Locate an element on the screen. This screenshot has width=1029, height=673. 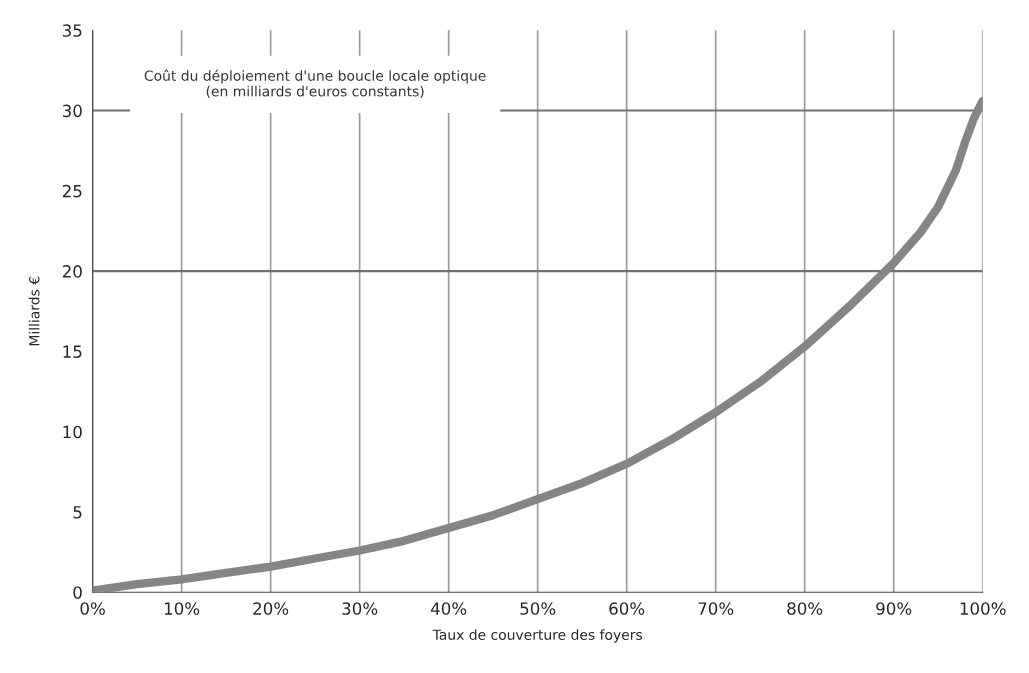
x-tick-label: 90% is located at coordinates (894, 608).